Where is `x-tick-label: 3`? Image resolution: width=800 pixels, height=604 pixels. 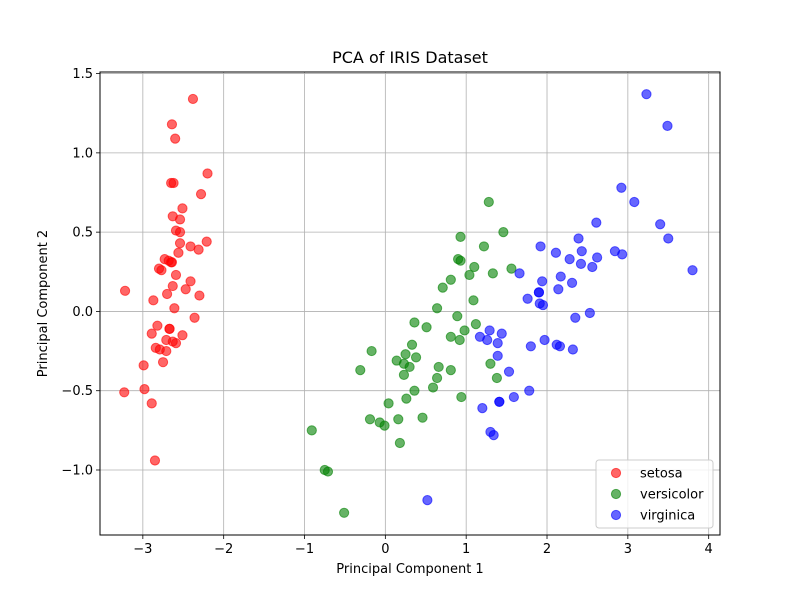 x-tick-label: 3 is located at coordinates (628, 549).